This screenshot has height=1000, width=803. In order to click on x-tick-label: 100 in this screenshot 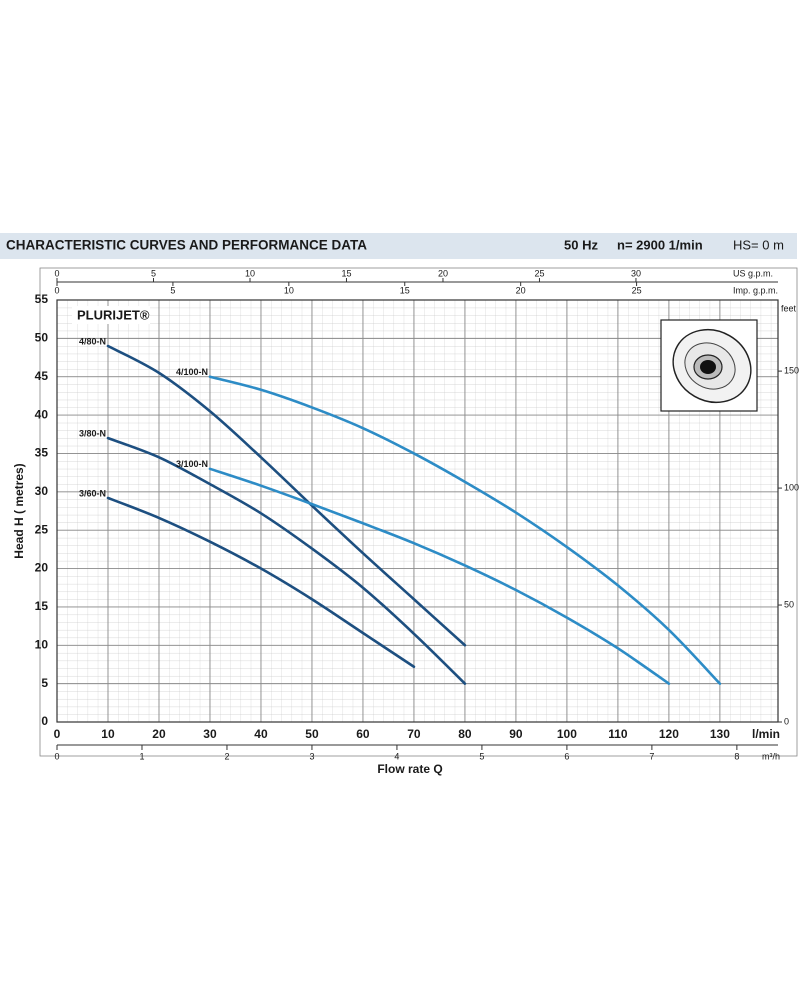, I will do `click(567, 734)`.